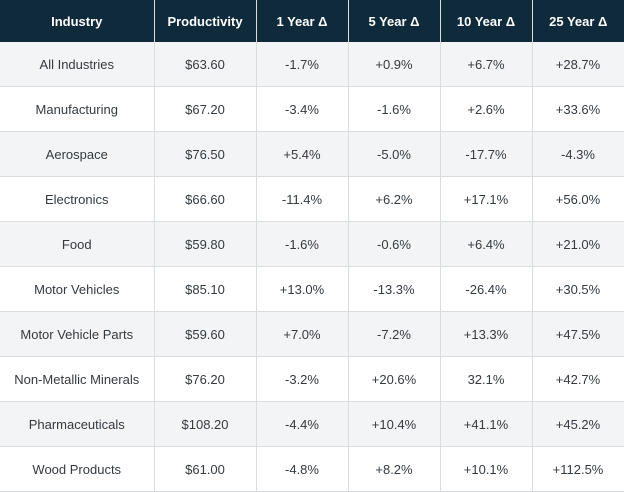  Describe the element at coordinates (486, 109) in the screenshot. I see `cell-10-year-change: +2.6%` at that location.